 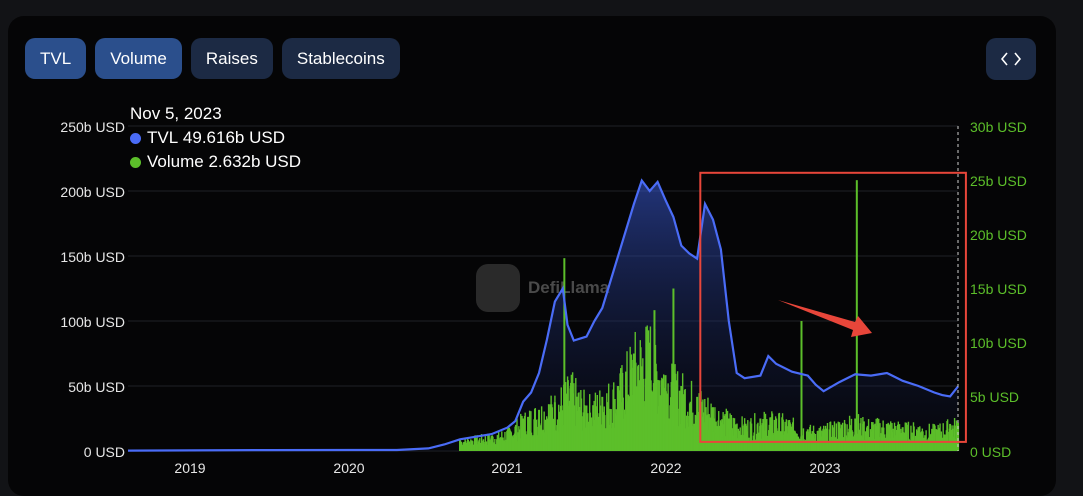 I want to click on llama-logo-icon, so click(x=498, y=288).